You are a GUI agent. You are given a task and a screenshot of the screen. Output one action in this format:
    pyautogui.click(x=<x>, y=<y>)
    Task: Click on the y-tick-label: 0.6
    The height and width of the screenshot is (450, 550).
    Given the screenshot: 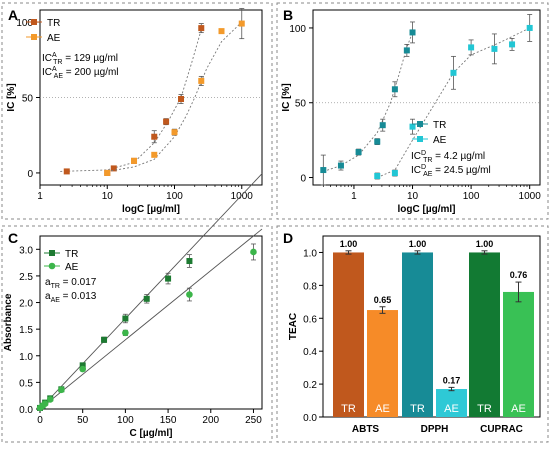 What is the action you would take?
    pyautogui.click(x=310, y=319)
    